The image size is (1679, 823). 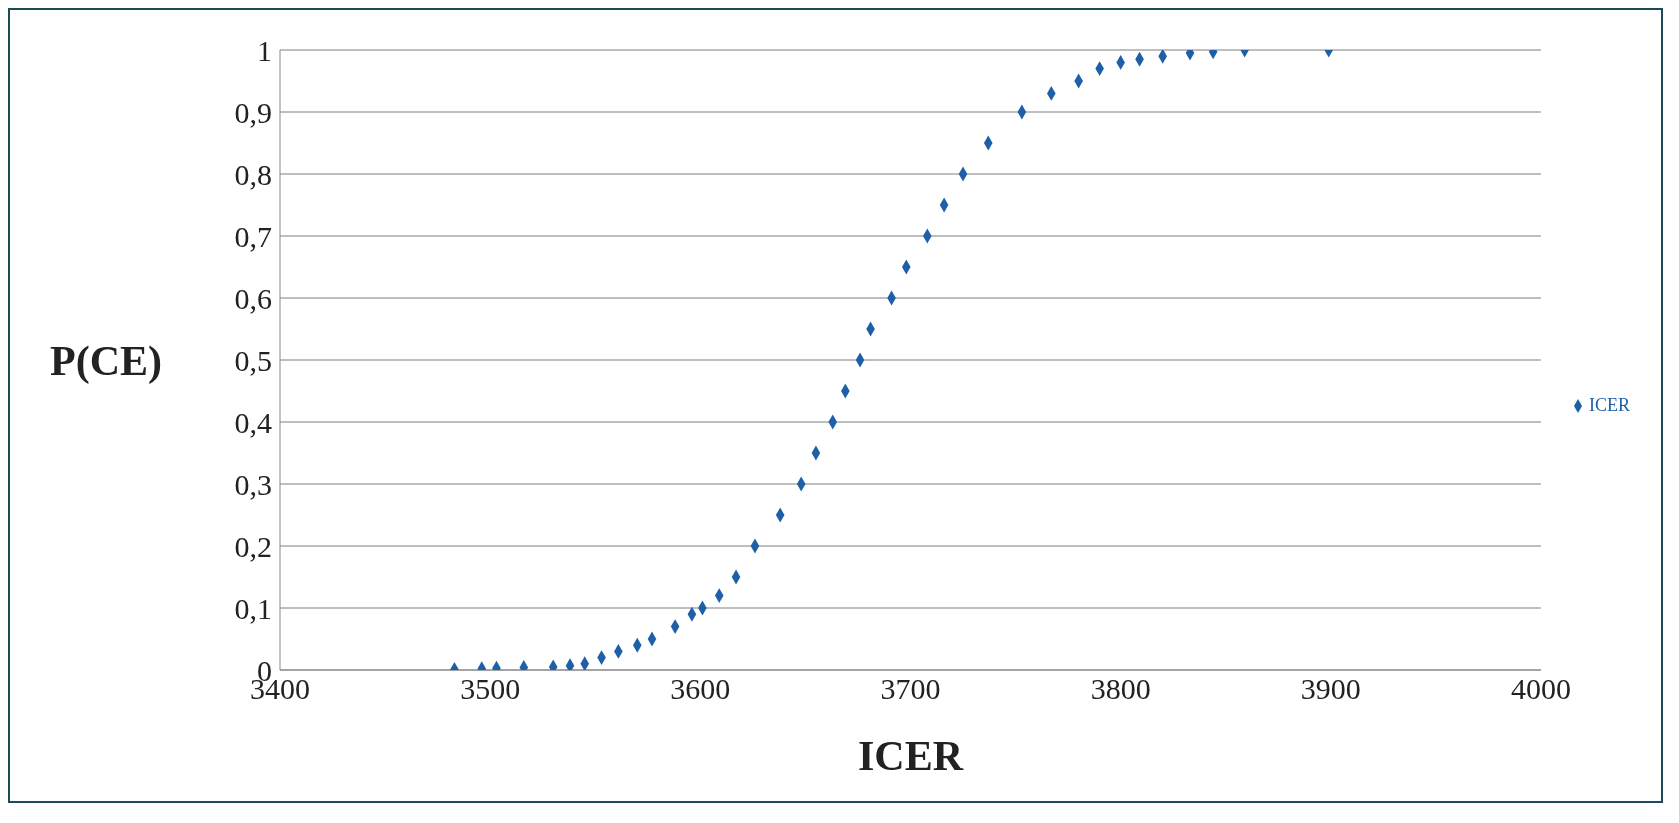 I want to click on y-tick-label: 0,9, so click(x=253, y=112).